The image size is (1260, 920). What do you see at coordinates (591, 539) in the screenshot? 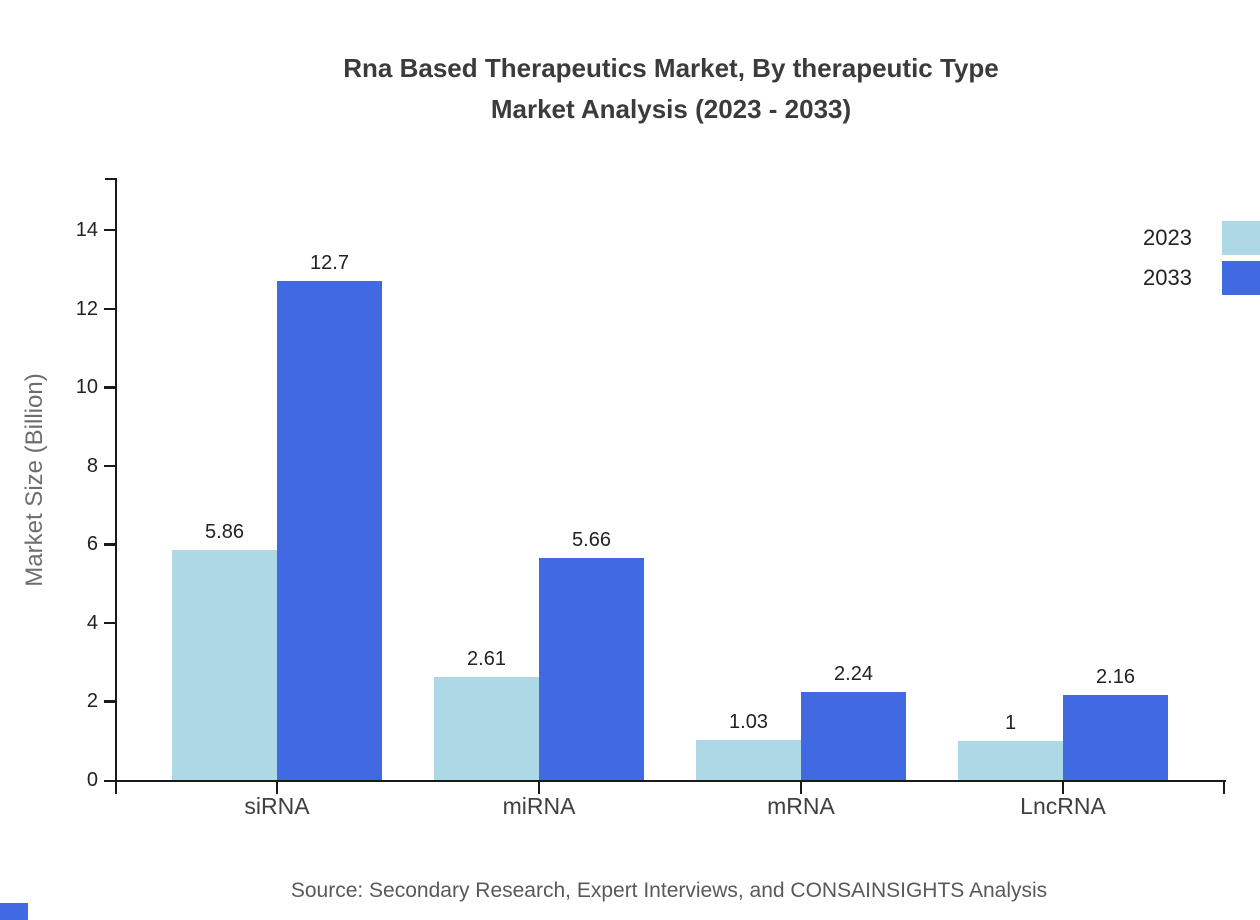
I see `value-label-2033-miRNA: 5.66` at bounding box center [591, 539].